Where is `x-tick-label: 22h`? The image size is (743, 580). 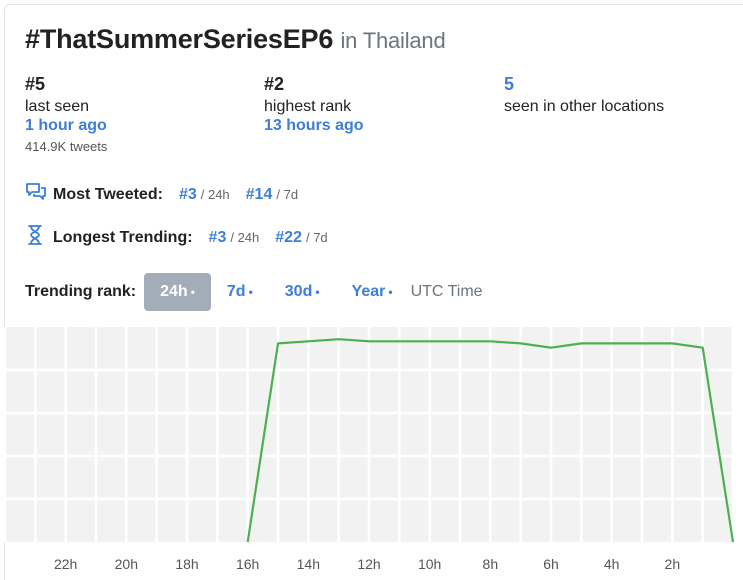
x-tick-label: 22h is located at coordinates (65, 564).